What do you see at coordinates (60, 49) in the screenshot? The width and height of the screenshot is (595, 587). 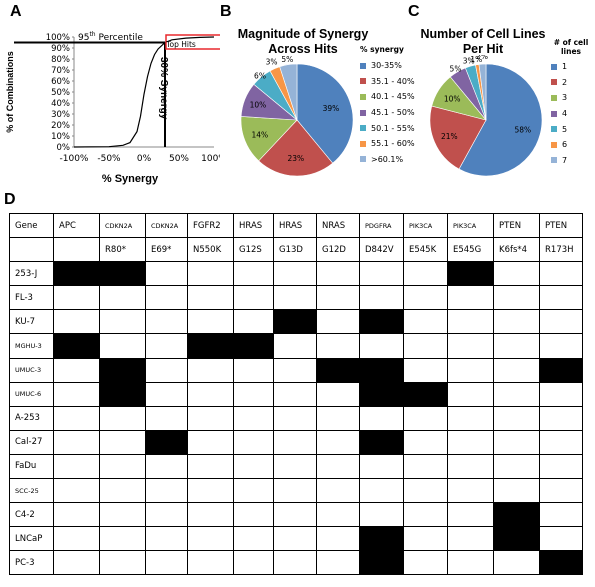 I see `y-tick-label: 90%` at bounding box center [60, 49].